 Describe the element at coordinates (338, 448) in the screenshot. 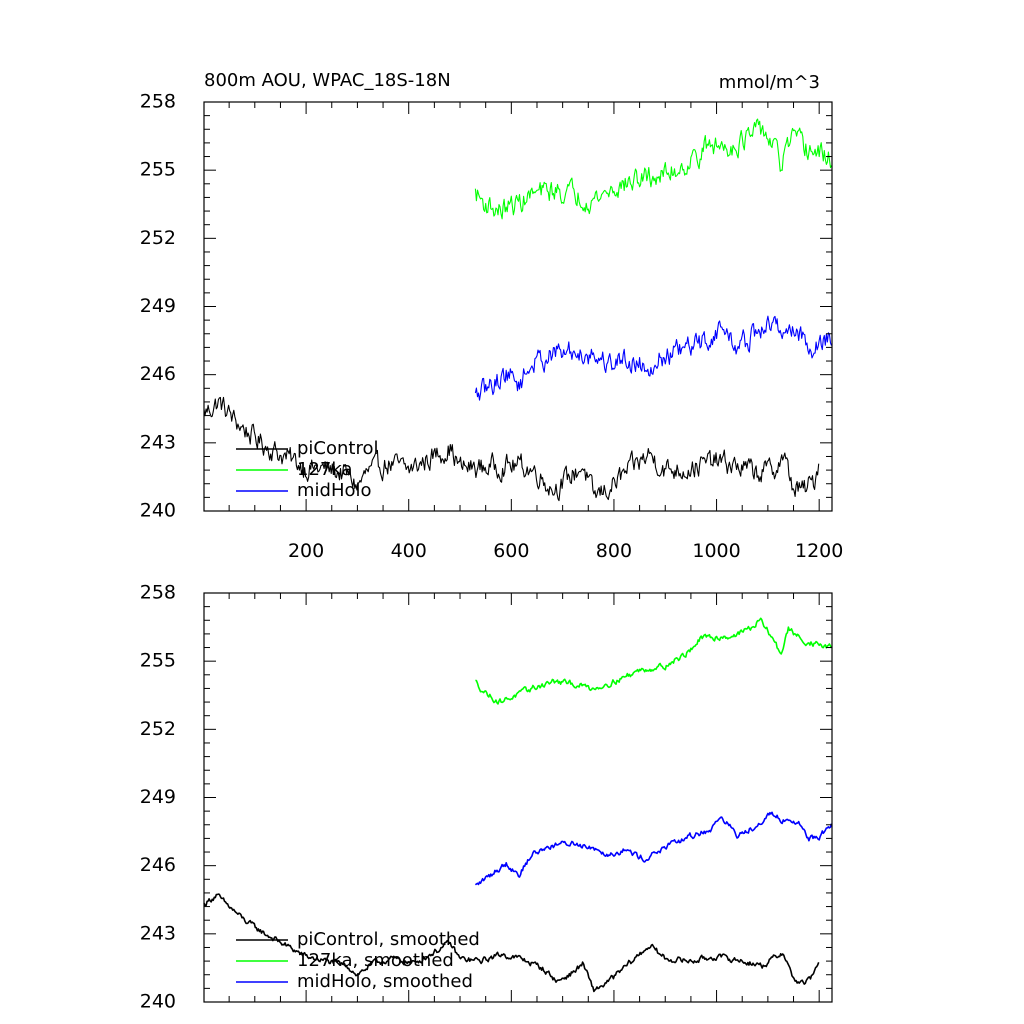

I see `legend-label: piControl` at that location.